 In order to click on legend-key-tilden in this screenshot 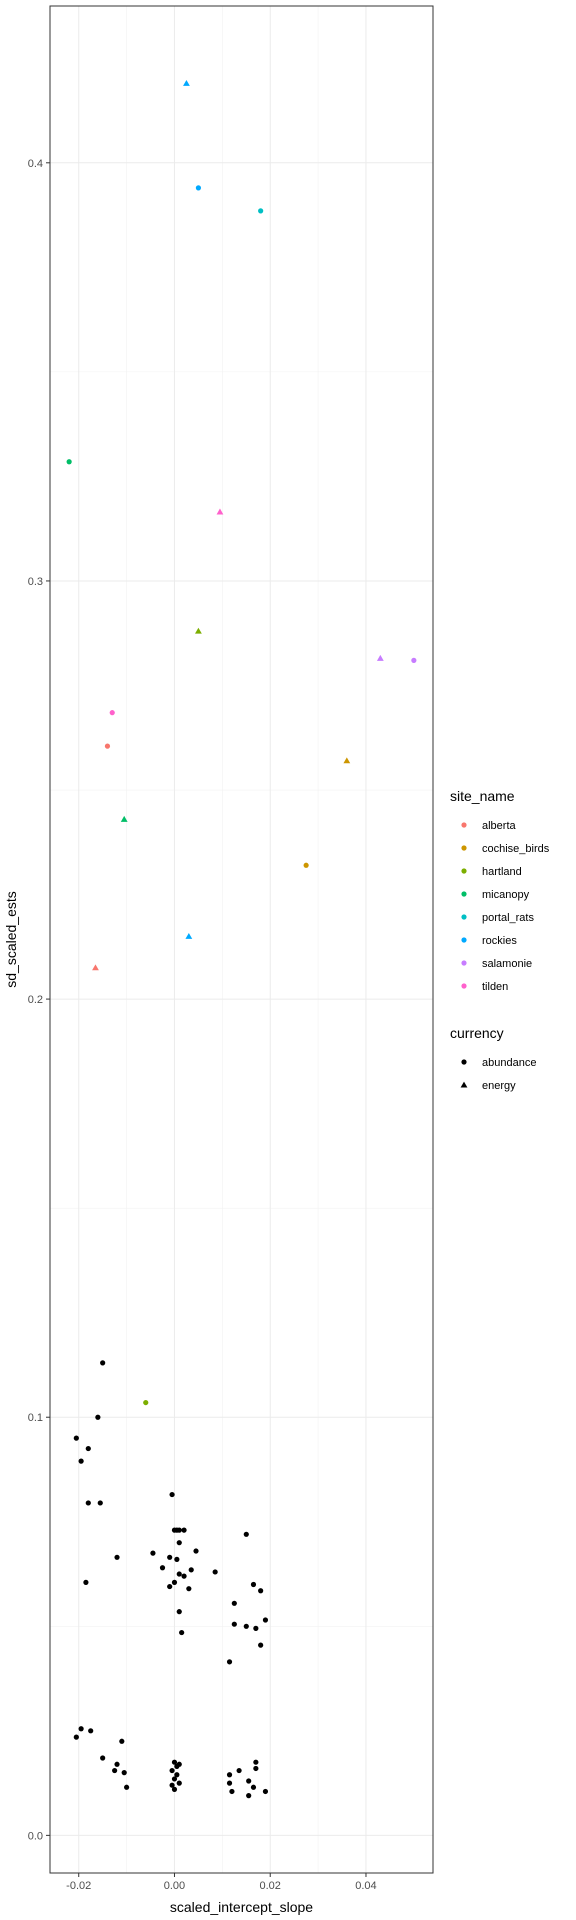, I will do `click(464, 986)`.